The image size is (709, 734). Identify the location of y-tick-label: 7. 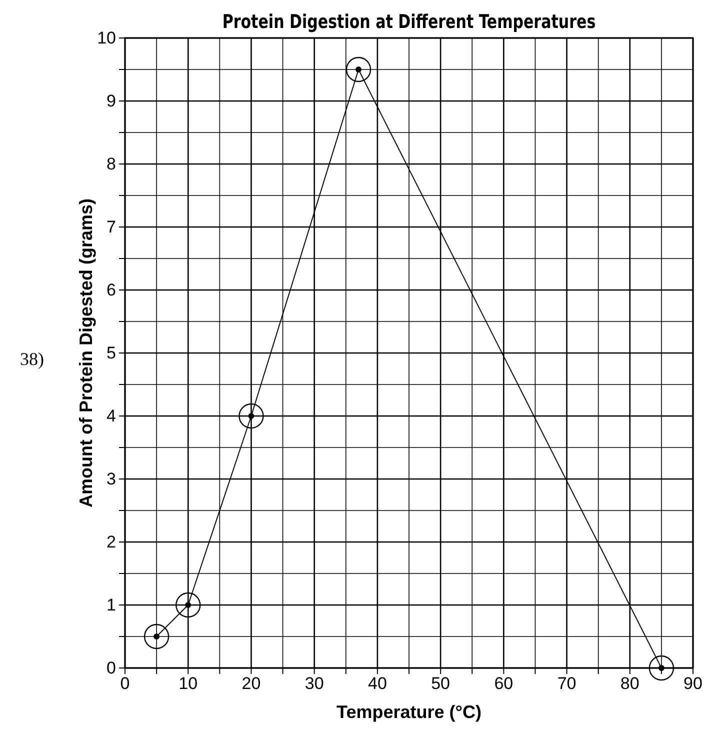
(111, 226).